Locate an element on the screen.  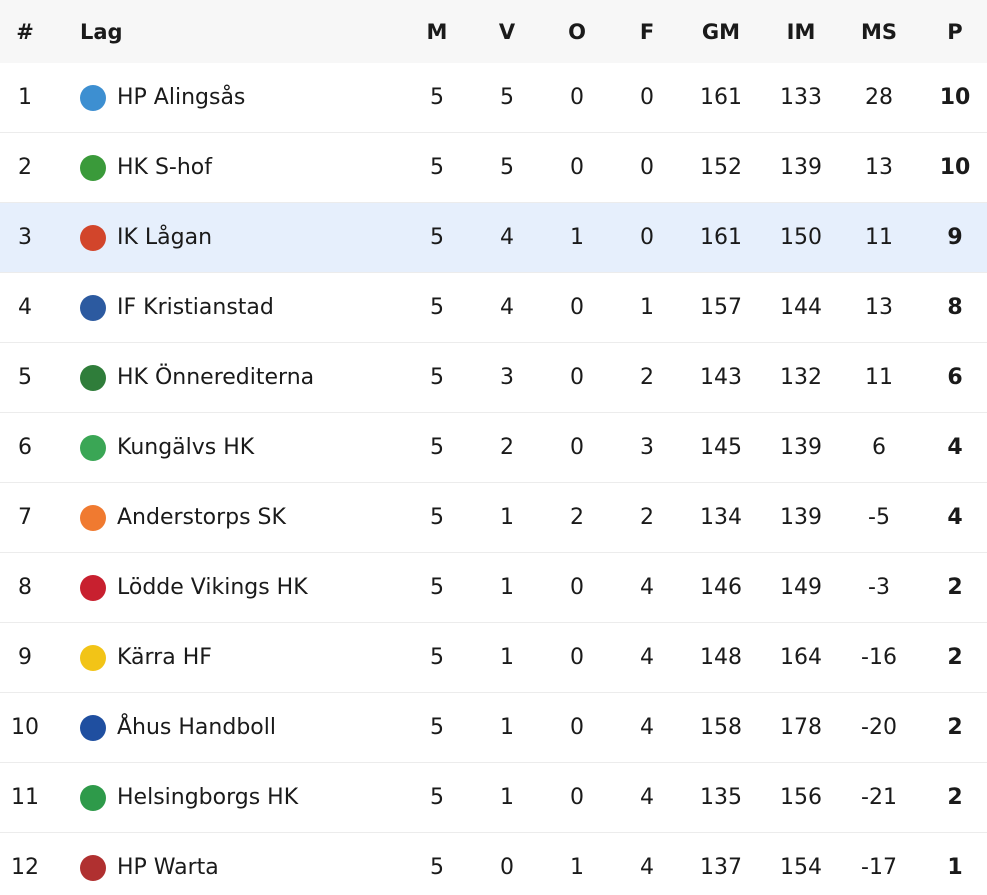
table-row: 4 IF Kristianstad 5 4 0 1 157 144 13 8 is located at coordinates (493, 308).